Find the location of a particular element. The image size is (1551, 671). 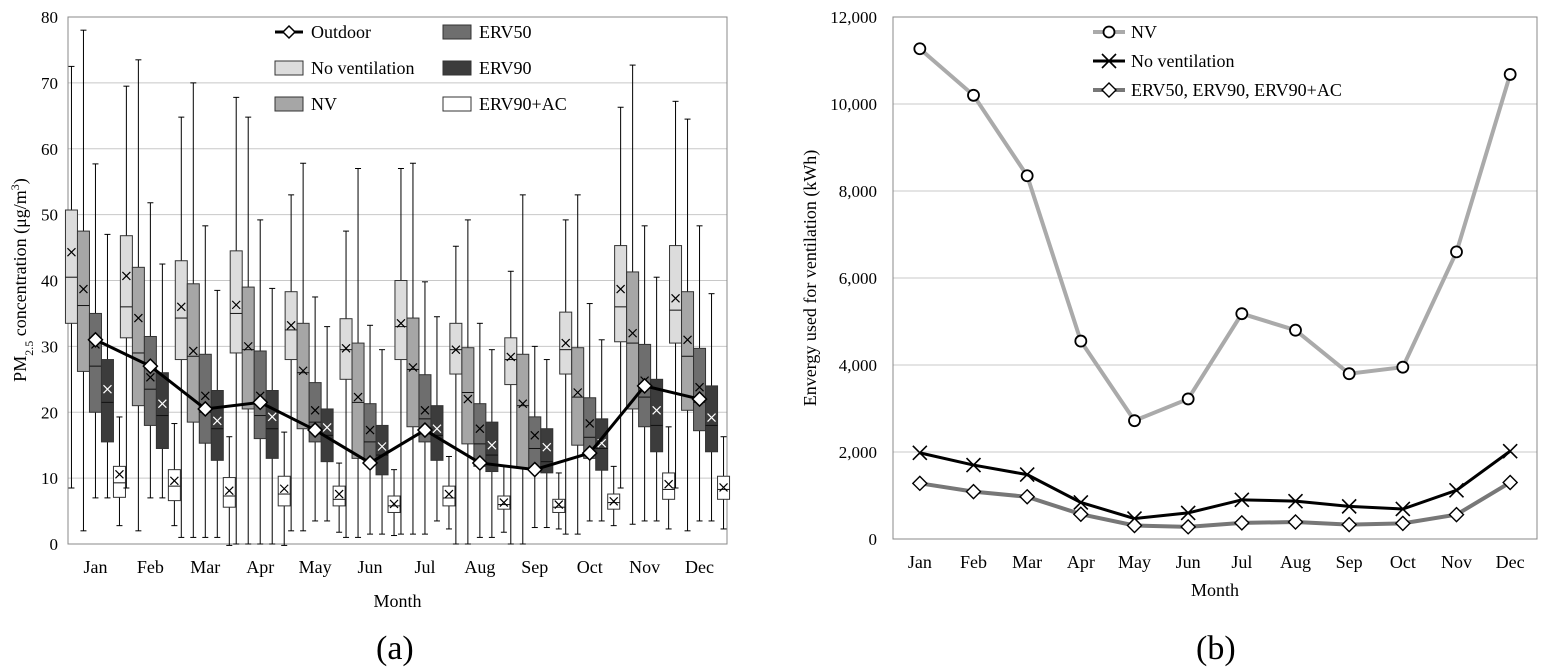

legend-swatch is located at coordinates (457, 32).